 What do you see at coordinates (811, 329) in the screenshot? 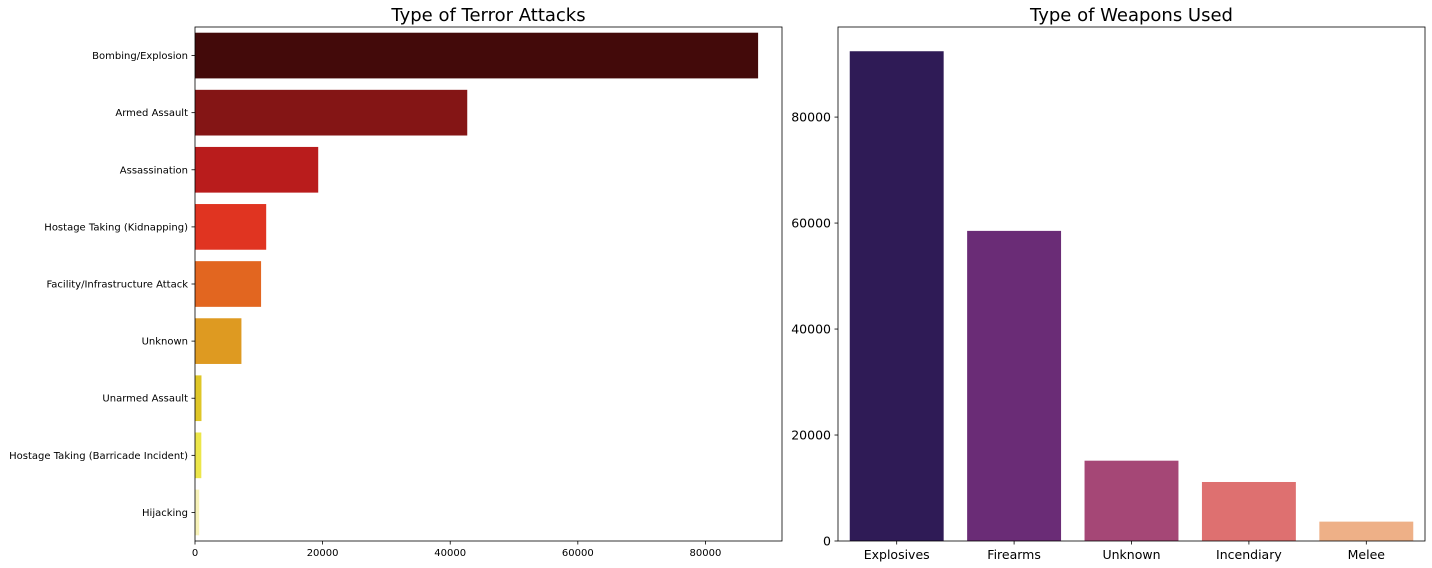
I see `y-tick-label: 40000` at bounding box center [811, 329].